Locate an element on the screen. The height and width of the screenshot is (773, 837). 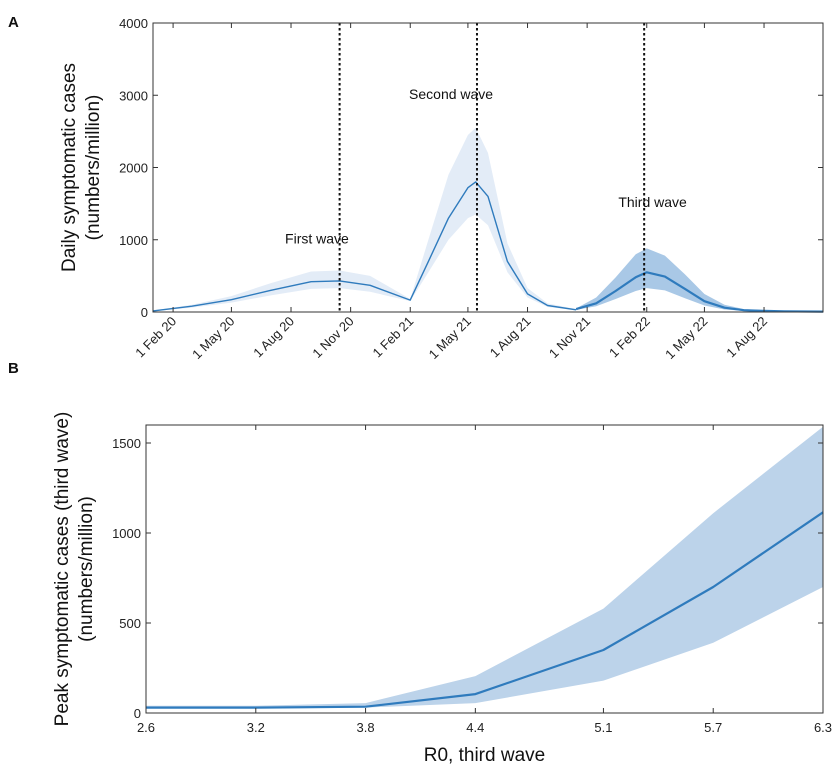
panel-a-label: A is located at coordinates (13, 22).